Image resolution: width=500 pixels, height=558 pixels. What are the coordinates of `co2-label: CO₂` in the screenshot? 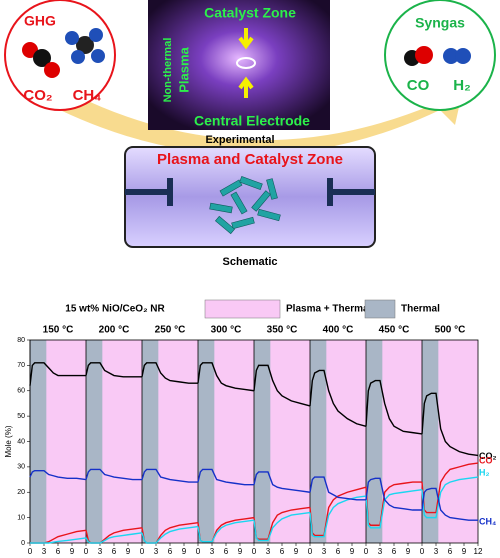 It's located at (37, 95).